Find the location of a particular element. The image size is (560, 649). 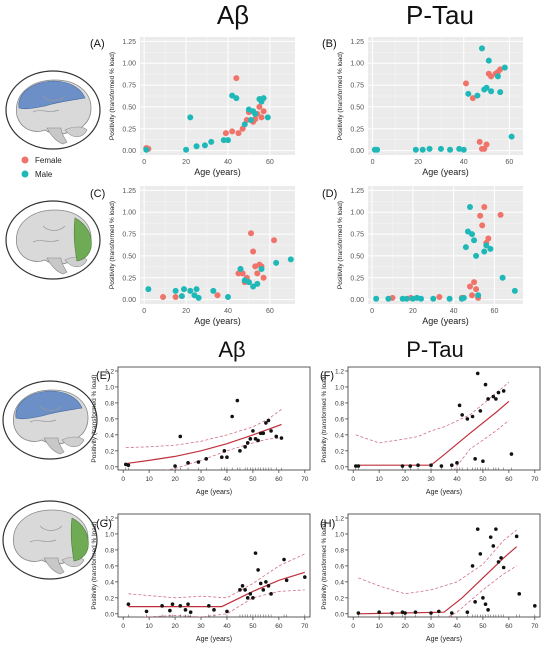

panel-label-d: (D) is located at coordinates (329, 194).